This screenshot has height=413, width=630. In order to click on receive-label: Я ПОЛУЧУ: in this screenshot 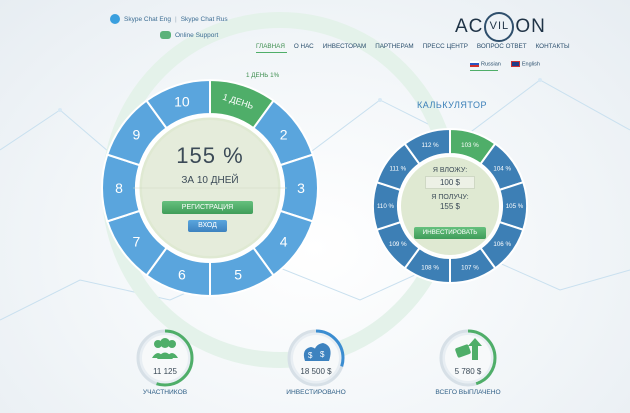, I will do `click(450, 197)`.